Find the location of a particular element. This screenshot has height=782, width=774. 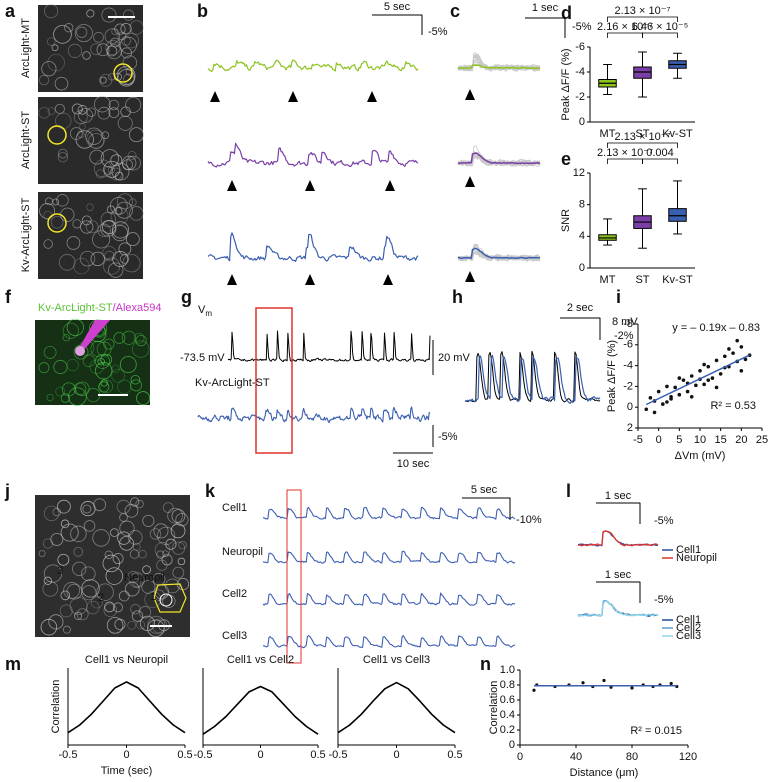

label: -5% is located at coordinates (448, 437).